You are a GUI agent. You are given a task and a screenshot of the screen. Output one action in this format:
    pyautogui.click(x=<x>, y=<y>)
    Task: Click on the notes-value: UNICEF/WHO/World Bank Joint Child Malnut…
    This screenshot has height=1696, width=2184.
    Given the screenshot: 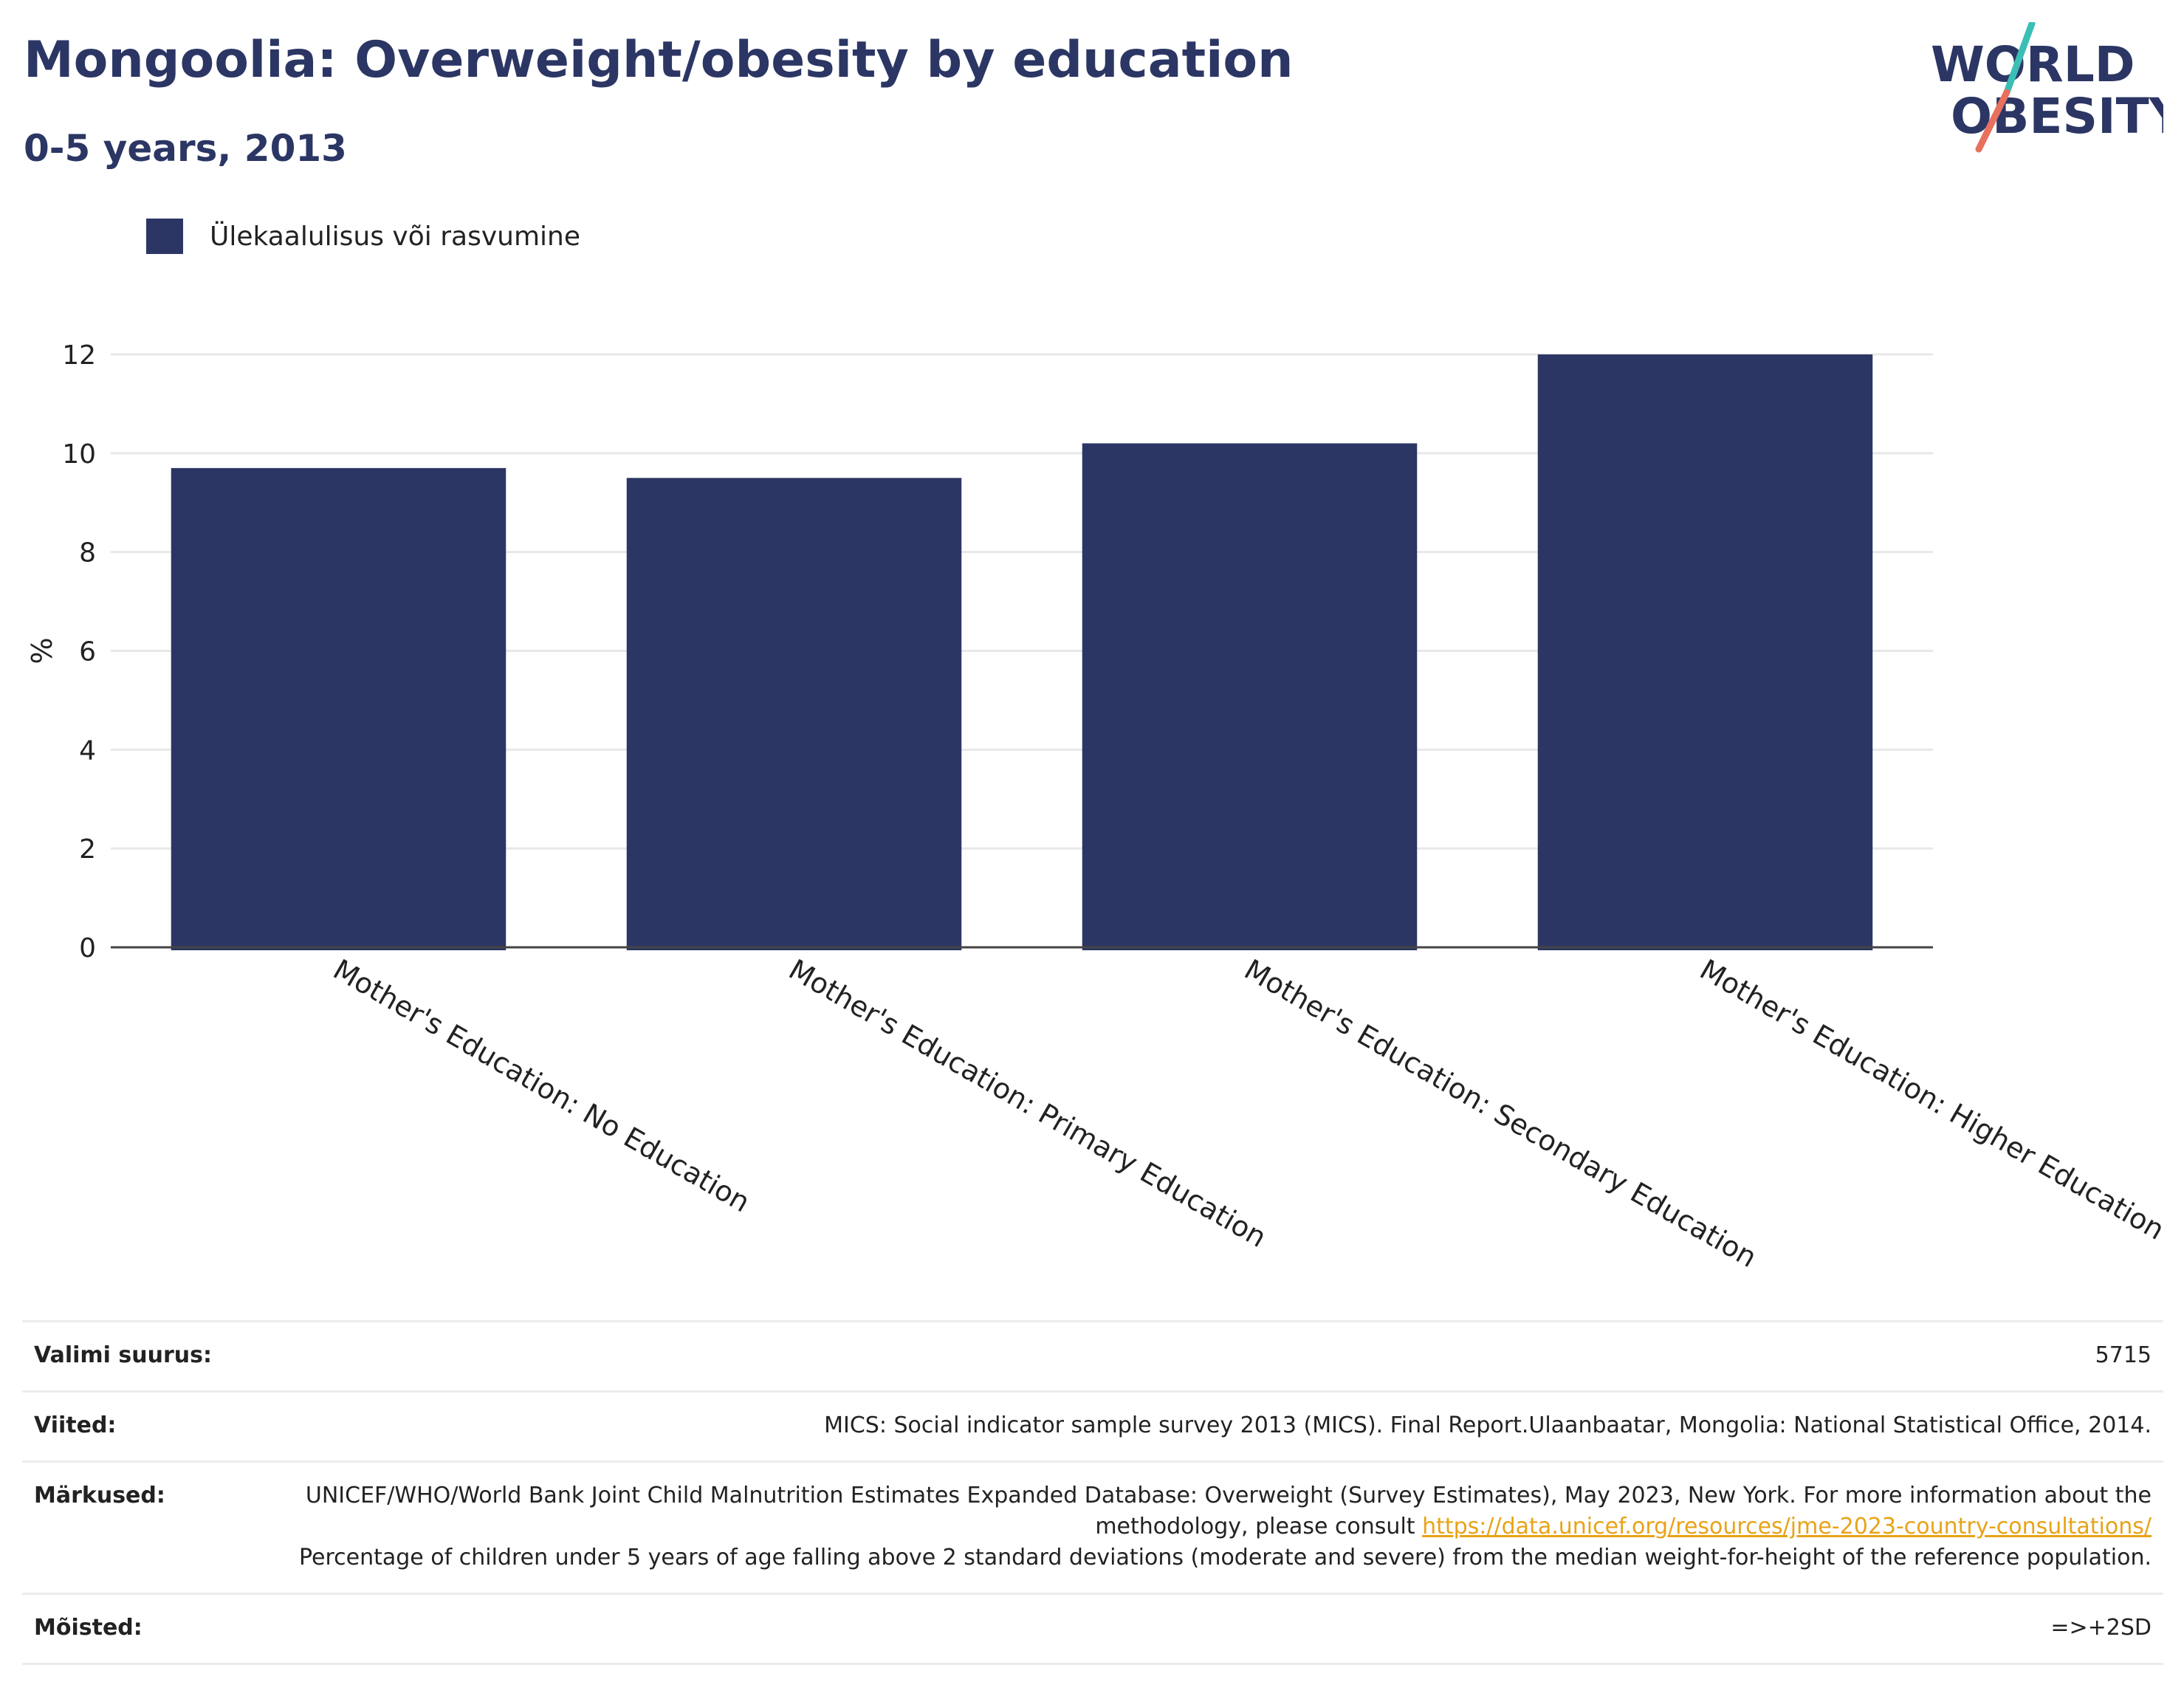 What is the action you would take?
    pyautogui.click(x=1200, y=1527)
    